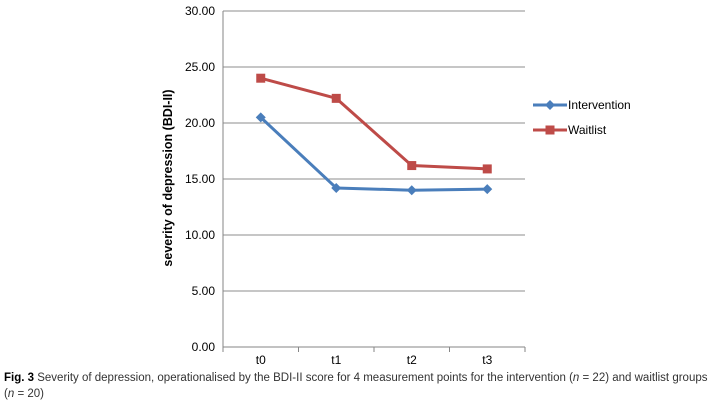 This screenshot has height=405, width=712. I want to click on y-tick-label: 15.00, so click(200, 179).